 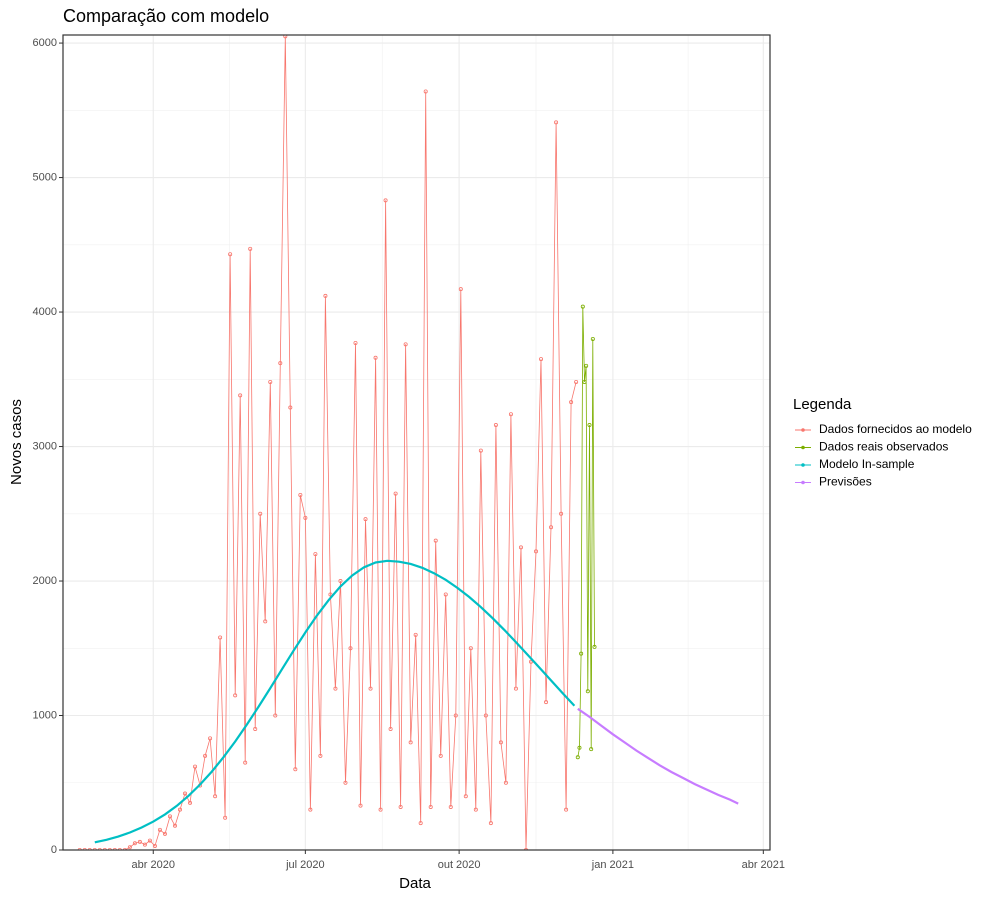 I want to click on y-tick-label: 5000, so click(x=45, y=177).